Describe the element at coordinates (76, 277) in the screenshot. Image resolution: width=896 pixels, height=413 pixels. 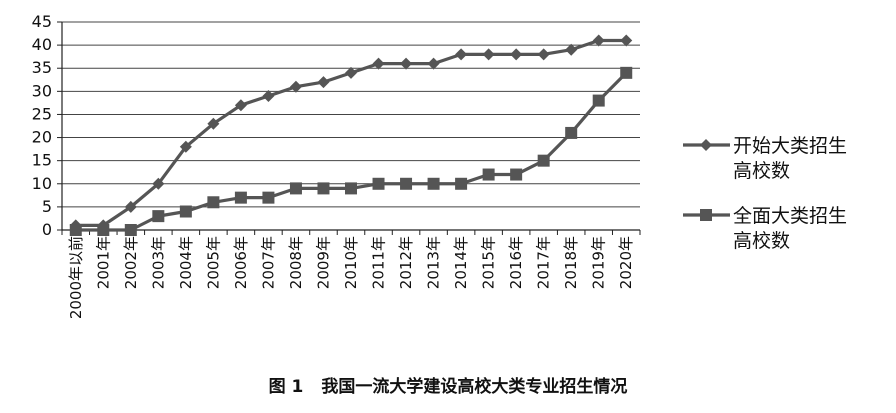
I see `x-tick-label: 2000年以前` at that location.